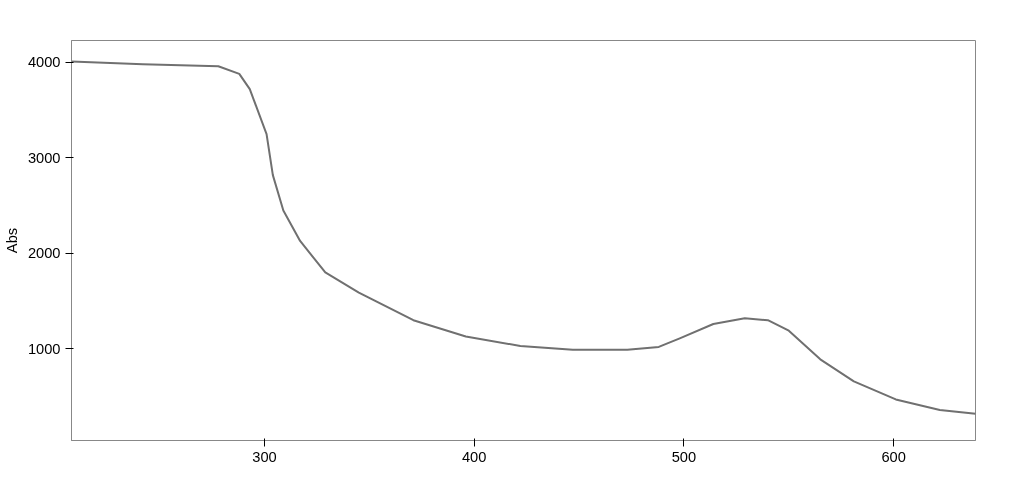 This screenshot has height=488, width=1025. I want to click on x-tick-label: 400, so click(474, 456).